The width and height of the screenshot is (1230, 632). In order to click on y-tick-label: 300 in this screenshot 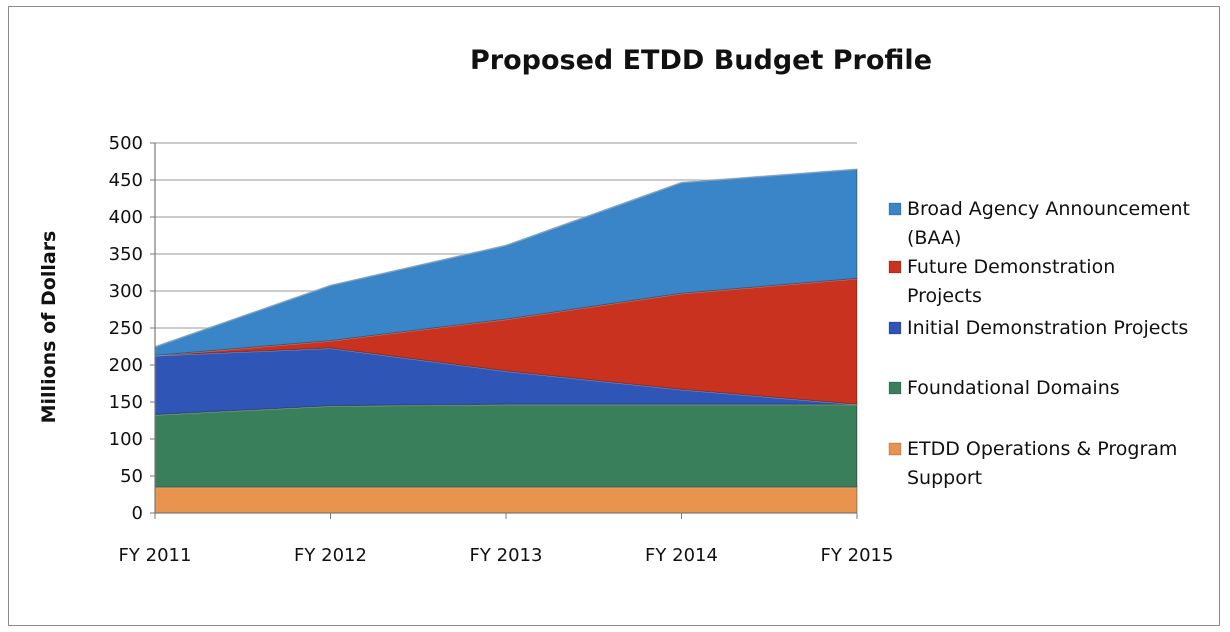, I will do `click(126, 291)`.